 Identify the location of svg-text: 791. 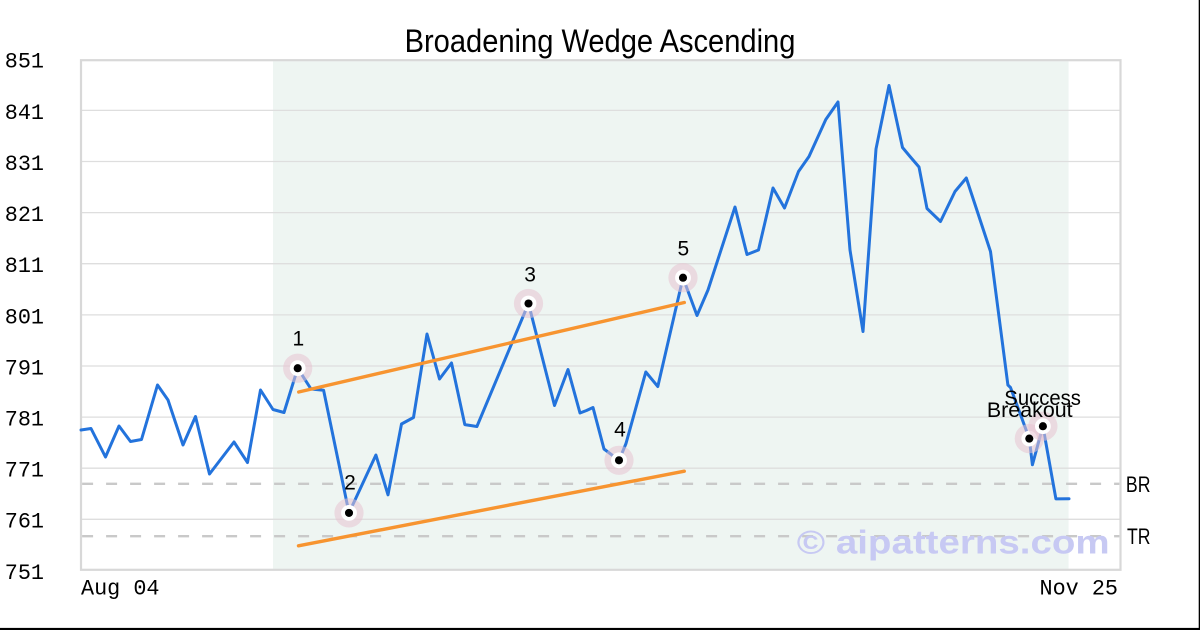
(24, 368).